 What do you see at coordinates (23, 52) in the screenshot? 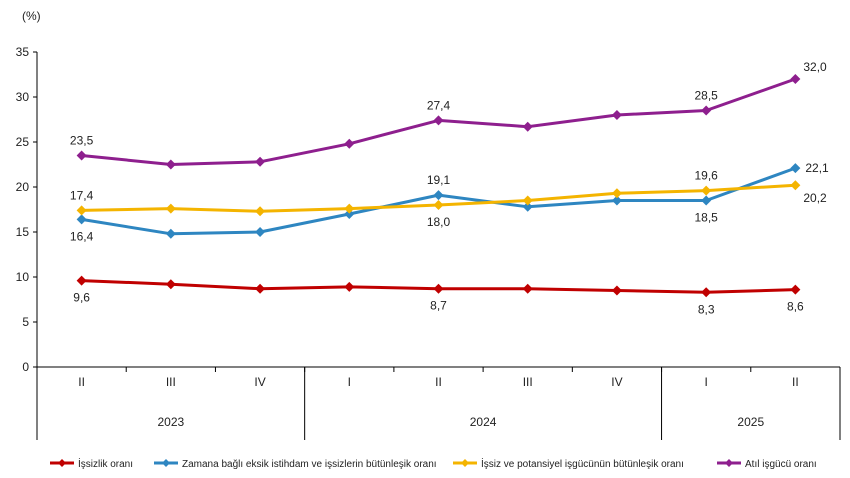
I see `y-tick-label: 35` at bounding box center [23, 52].